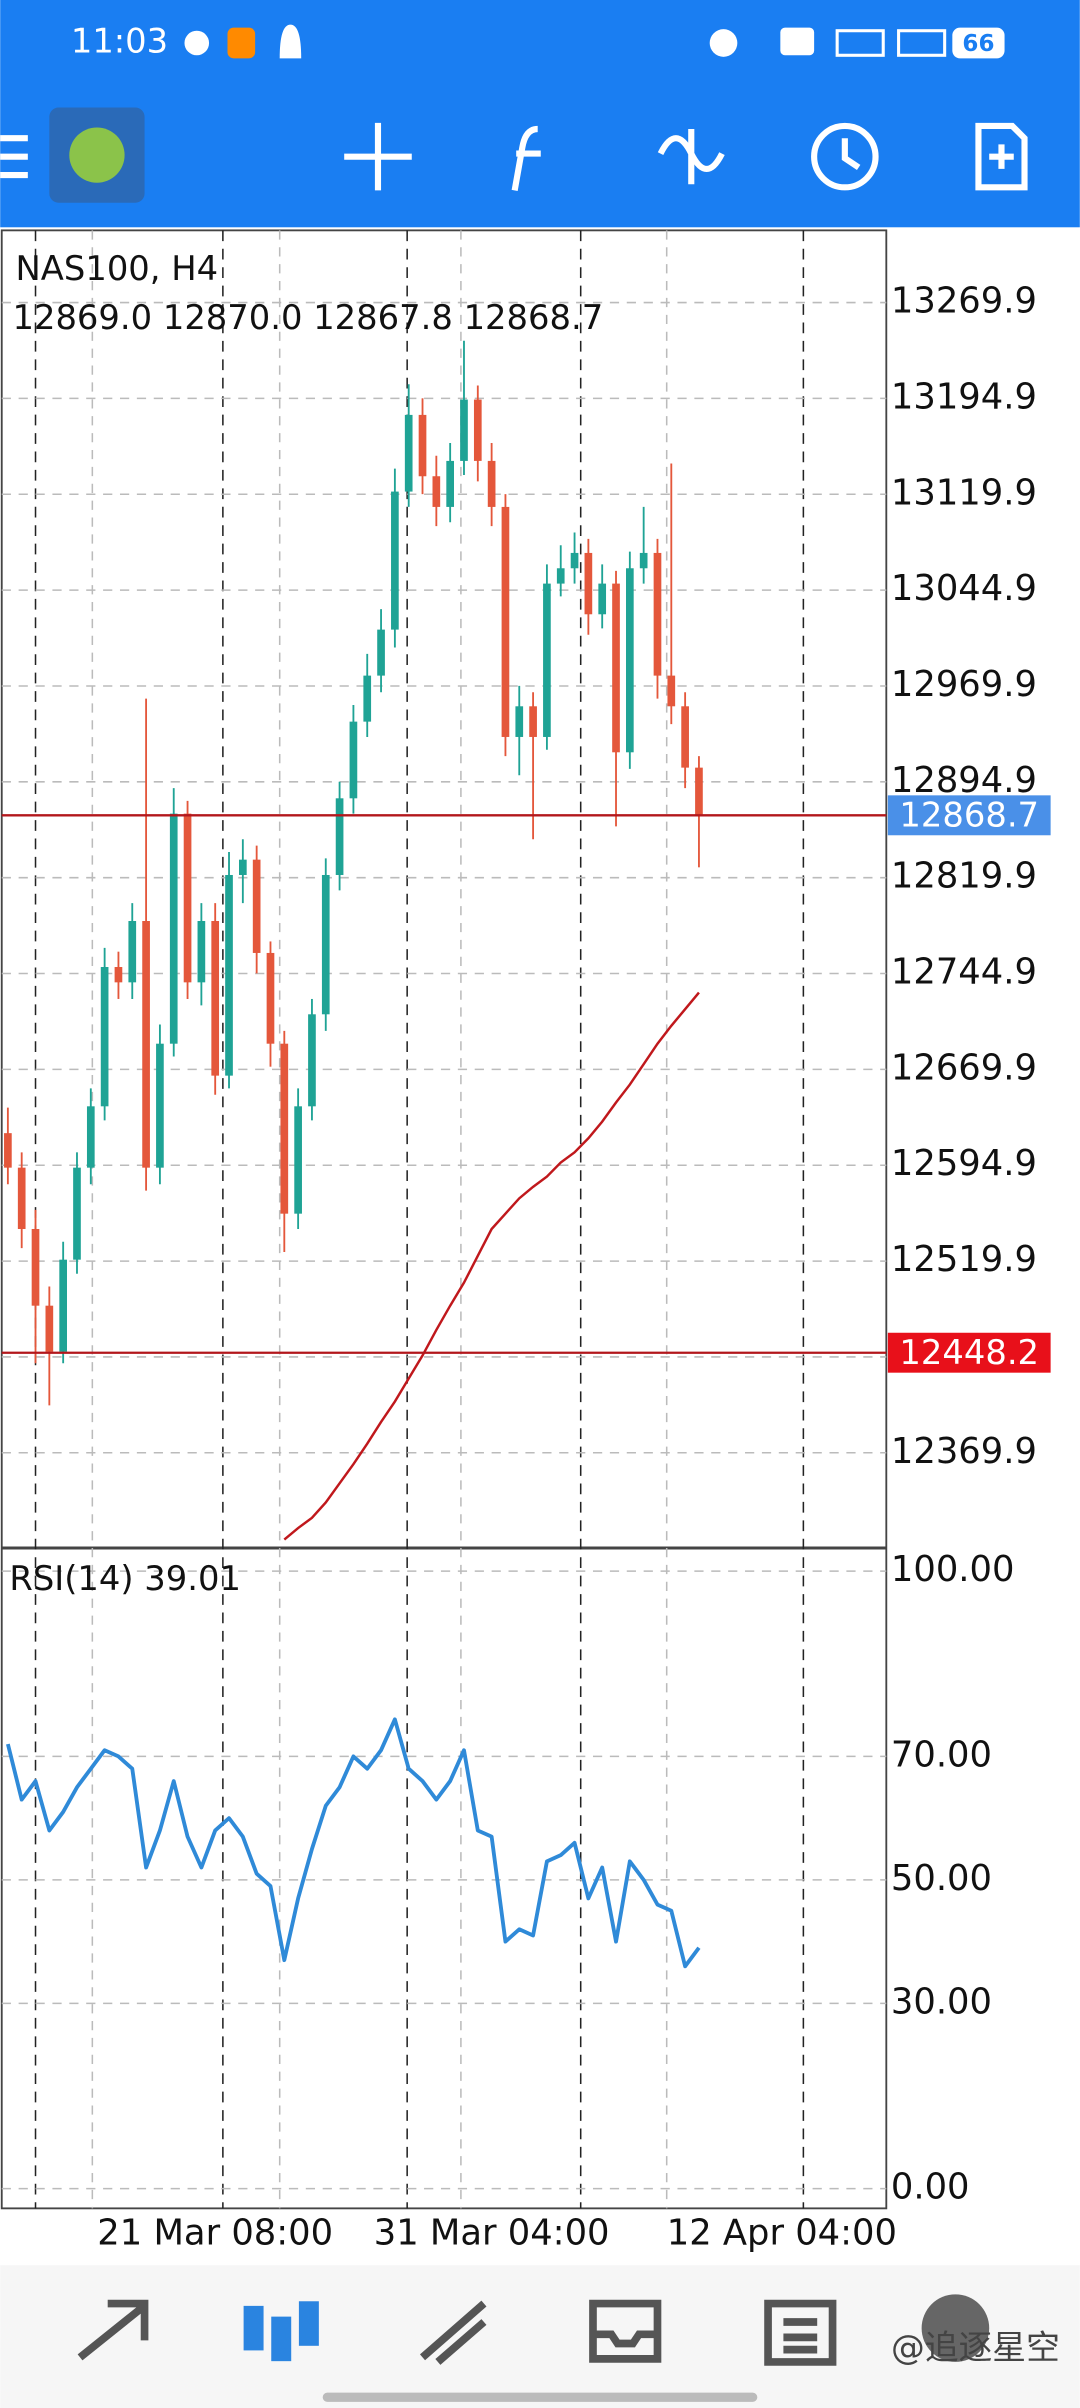 The height and width of the screenshot is (2408, 1080). Describe the element at coordinates (378, 156) in the screenshot. I see `crosshair-button` at that location.